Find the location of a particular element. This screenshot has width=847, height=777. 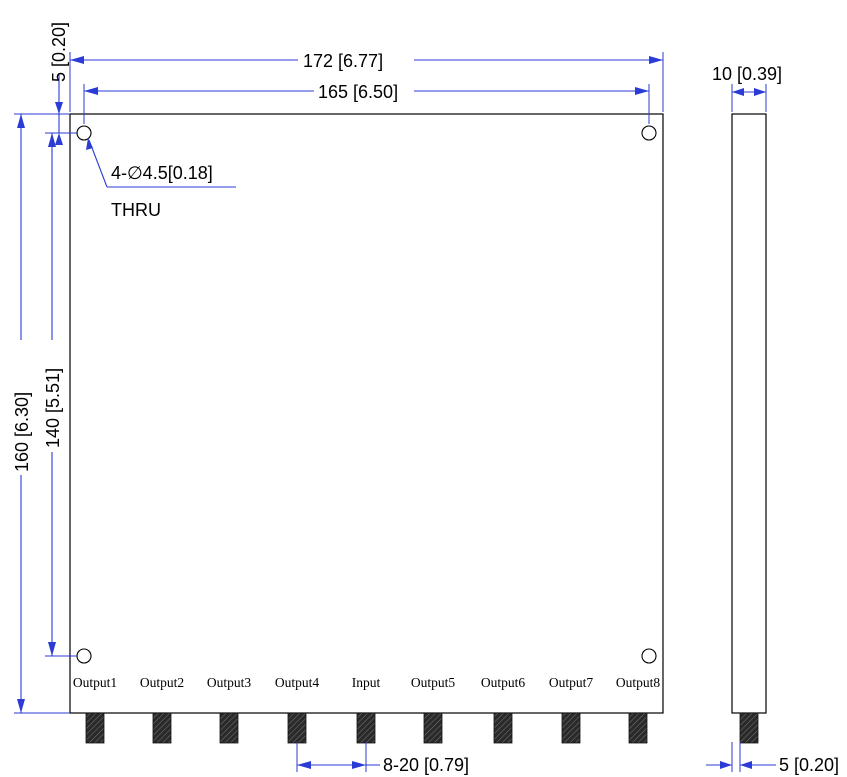

port-label-output5: Output5 is located at coordinates (433, 682).